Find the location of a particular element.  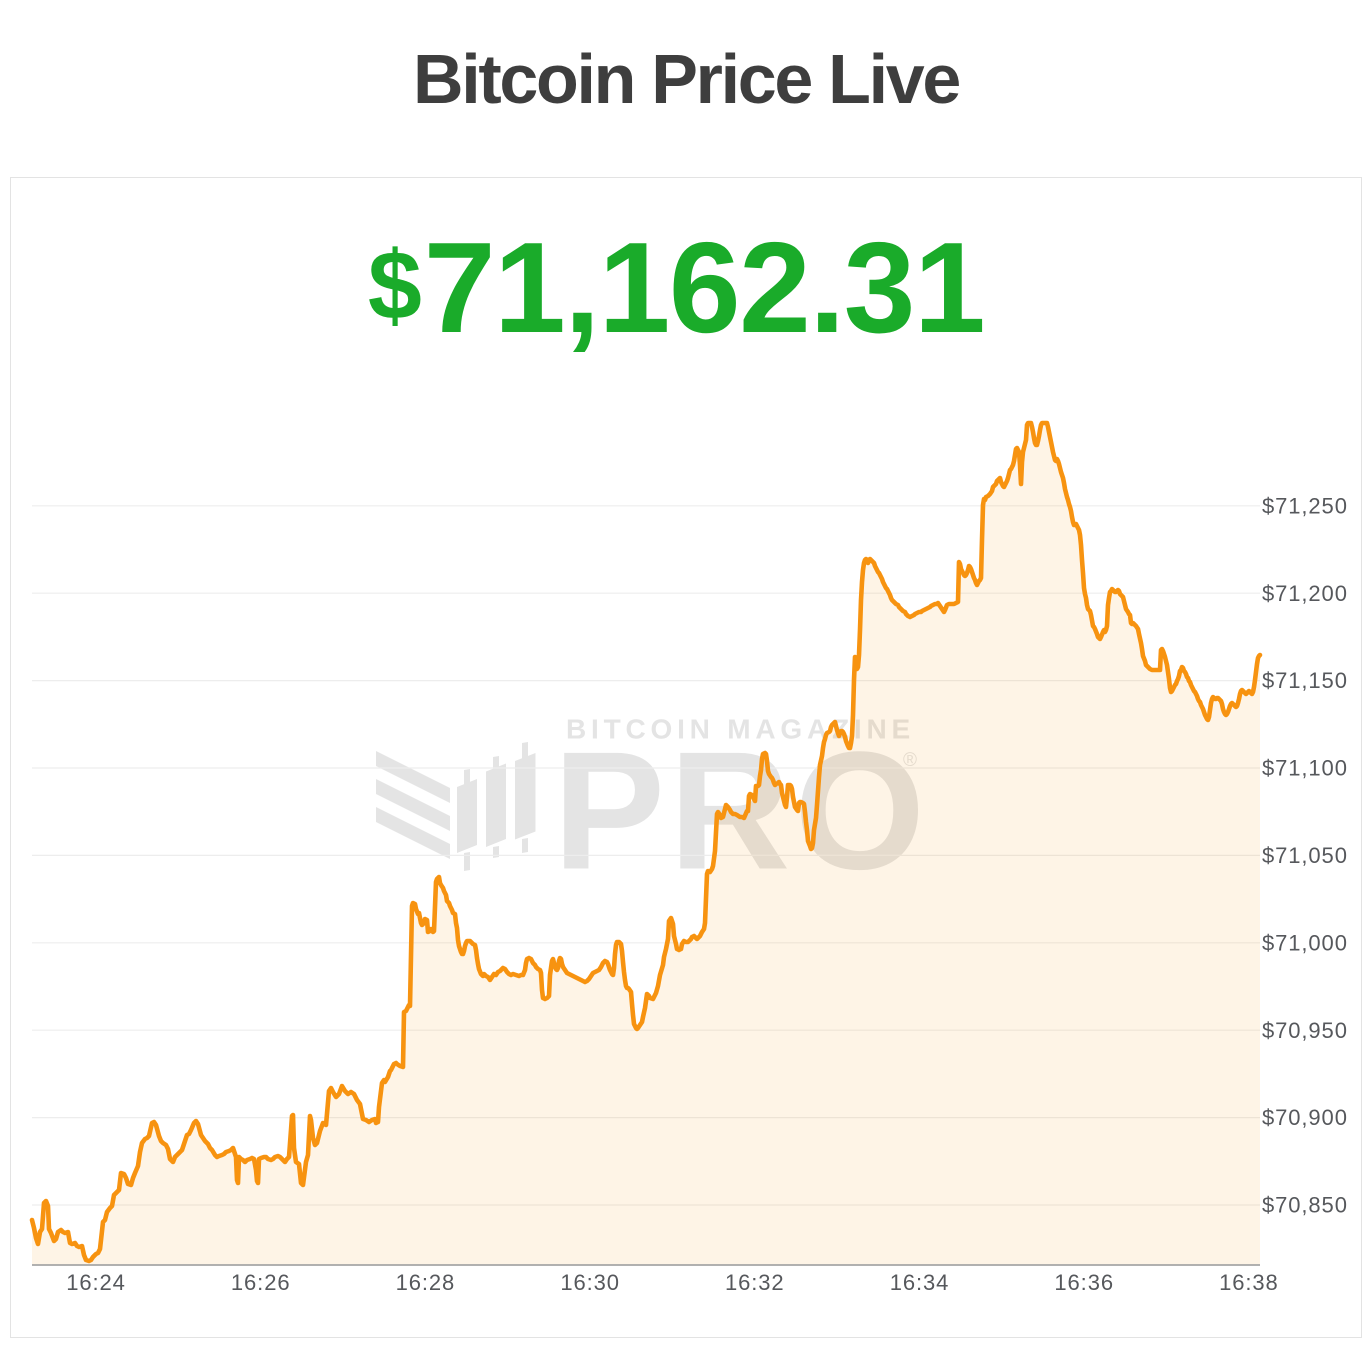

svg-text: 16:36 is located at coordinates (1084, 1282).